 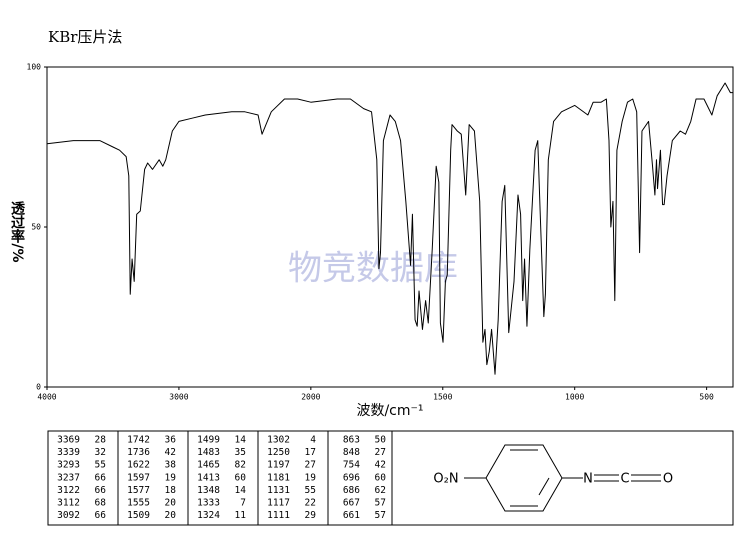 I want to click on table-cell: 3237, so click(x=68, y=477).